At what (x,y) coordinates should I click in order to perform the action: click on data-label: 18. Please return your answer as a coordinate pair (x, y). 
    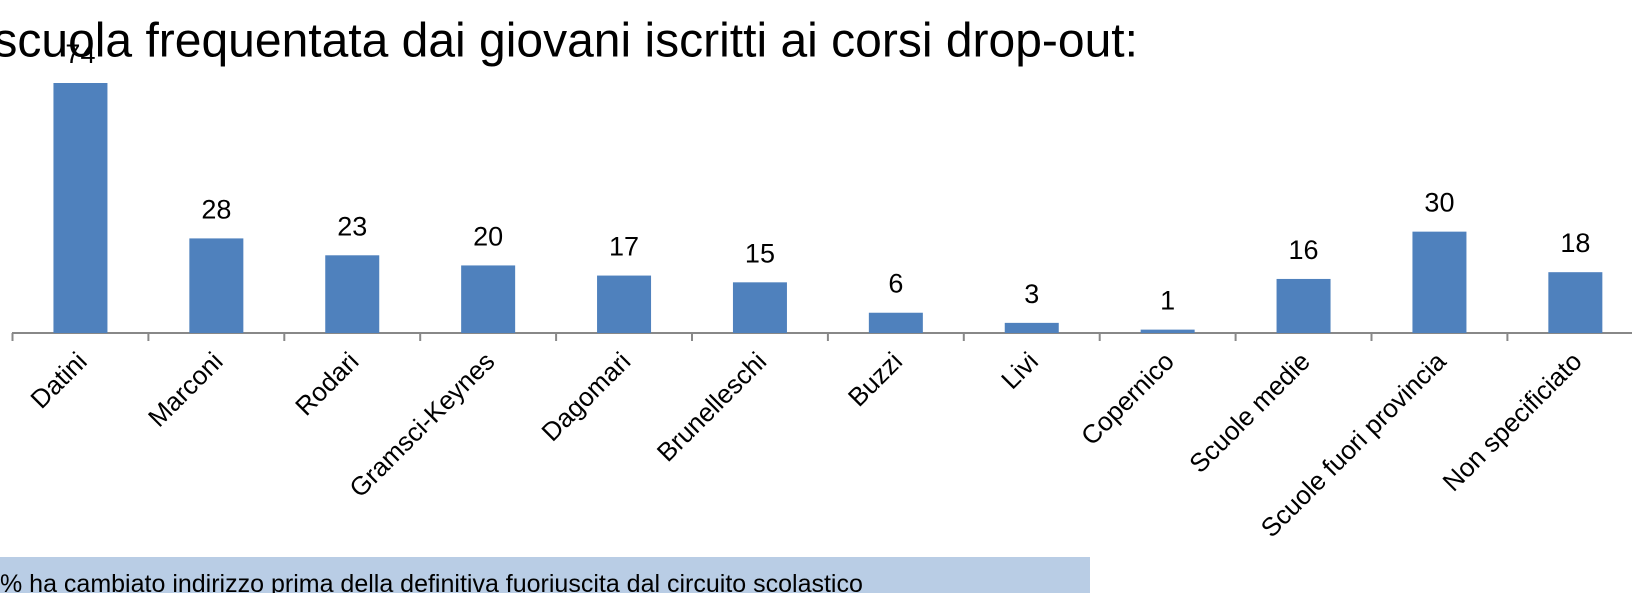
    Looking at the image, I should click on (1575, 243).